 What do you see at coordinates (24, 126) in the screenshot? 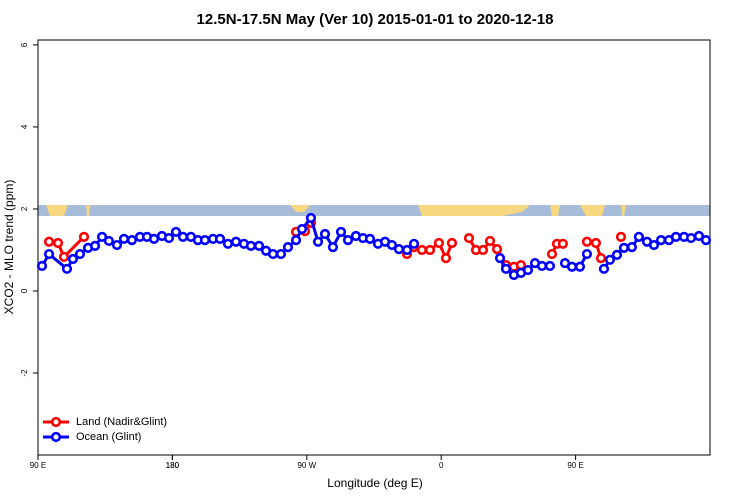
I see `y-tick-label: 4` at bounding box center [24, 126].